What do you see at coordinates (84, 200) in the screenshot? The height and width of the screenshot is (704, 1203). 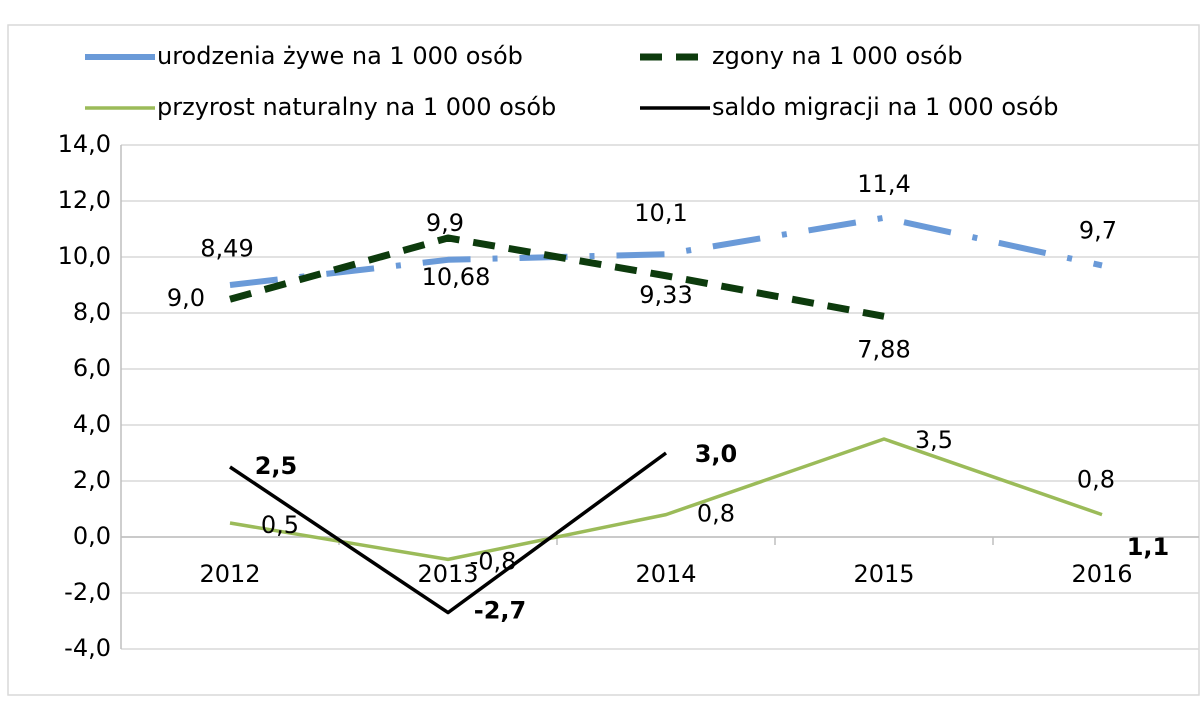 I see `y-tick-label: 12,0` at bounding box center [84, 200].